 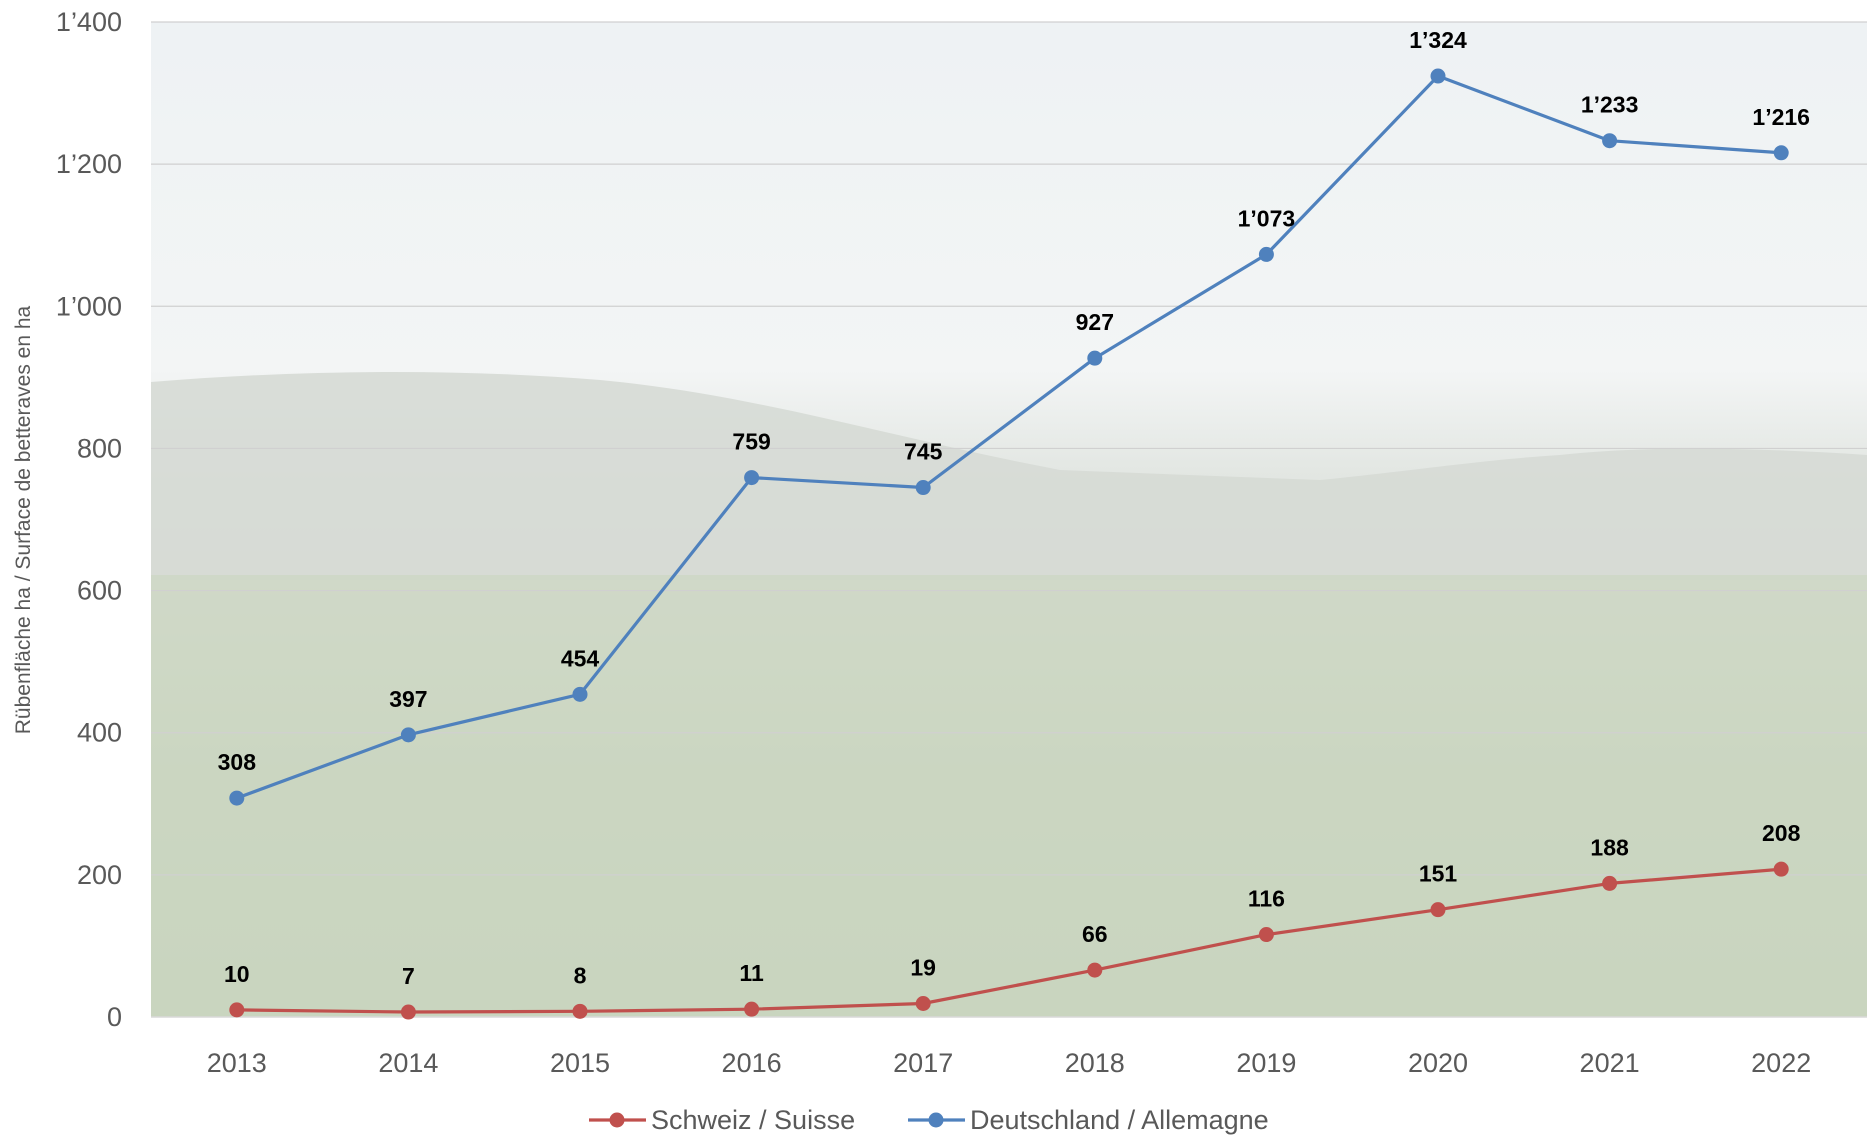 What do you see at coordinates (580, 658) in the screenshot?
I see `data-label: 454` at bounding box center [580, 658].